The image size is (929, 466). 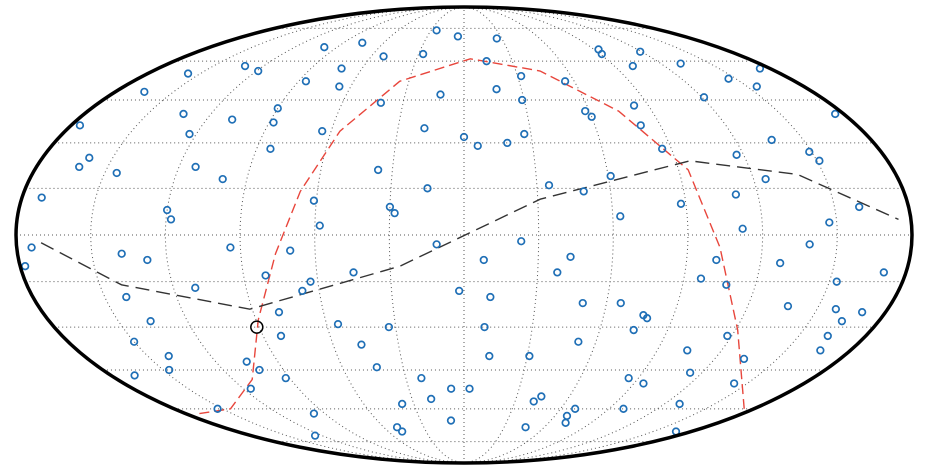 What do you see at coordinates (257, 327) in the screenshot?
I see `highlight-point` at bounding box center [257, 327].